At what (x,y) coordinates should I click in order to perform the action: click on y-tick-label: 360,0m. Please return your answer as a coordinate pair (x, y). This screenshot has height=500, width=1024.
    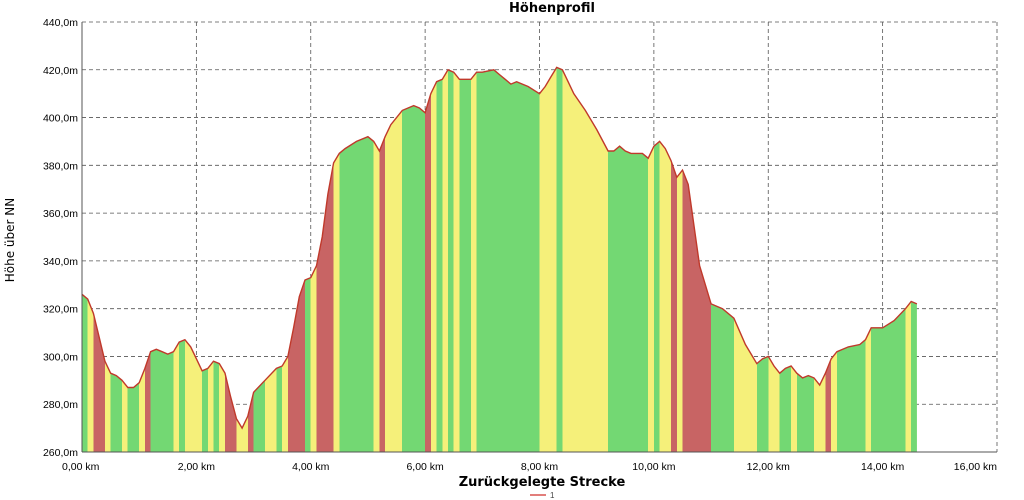
    Looking at the image, I should click on (60, 214).